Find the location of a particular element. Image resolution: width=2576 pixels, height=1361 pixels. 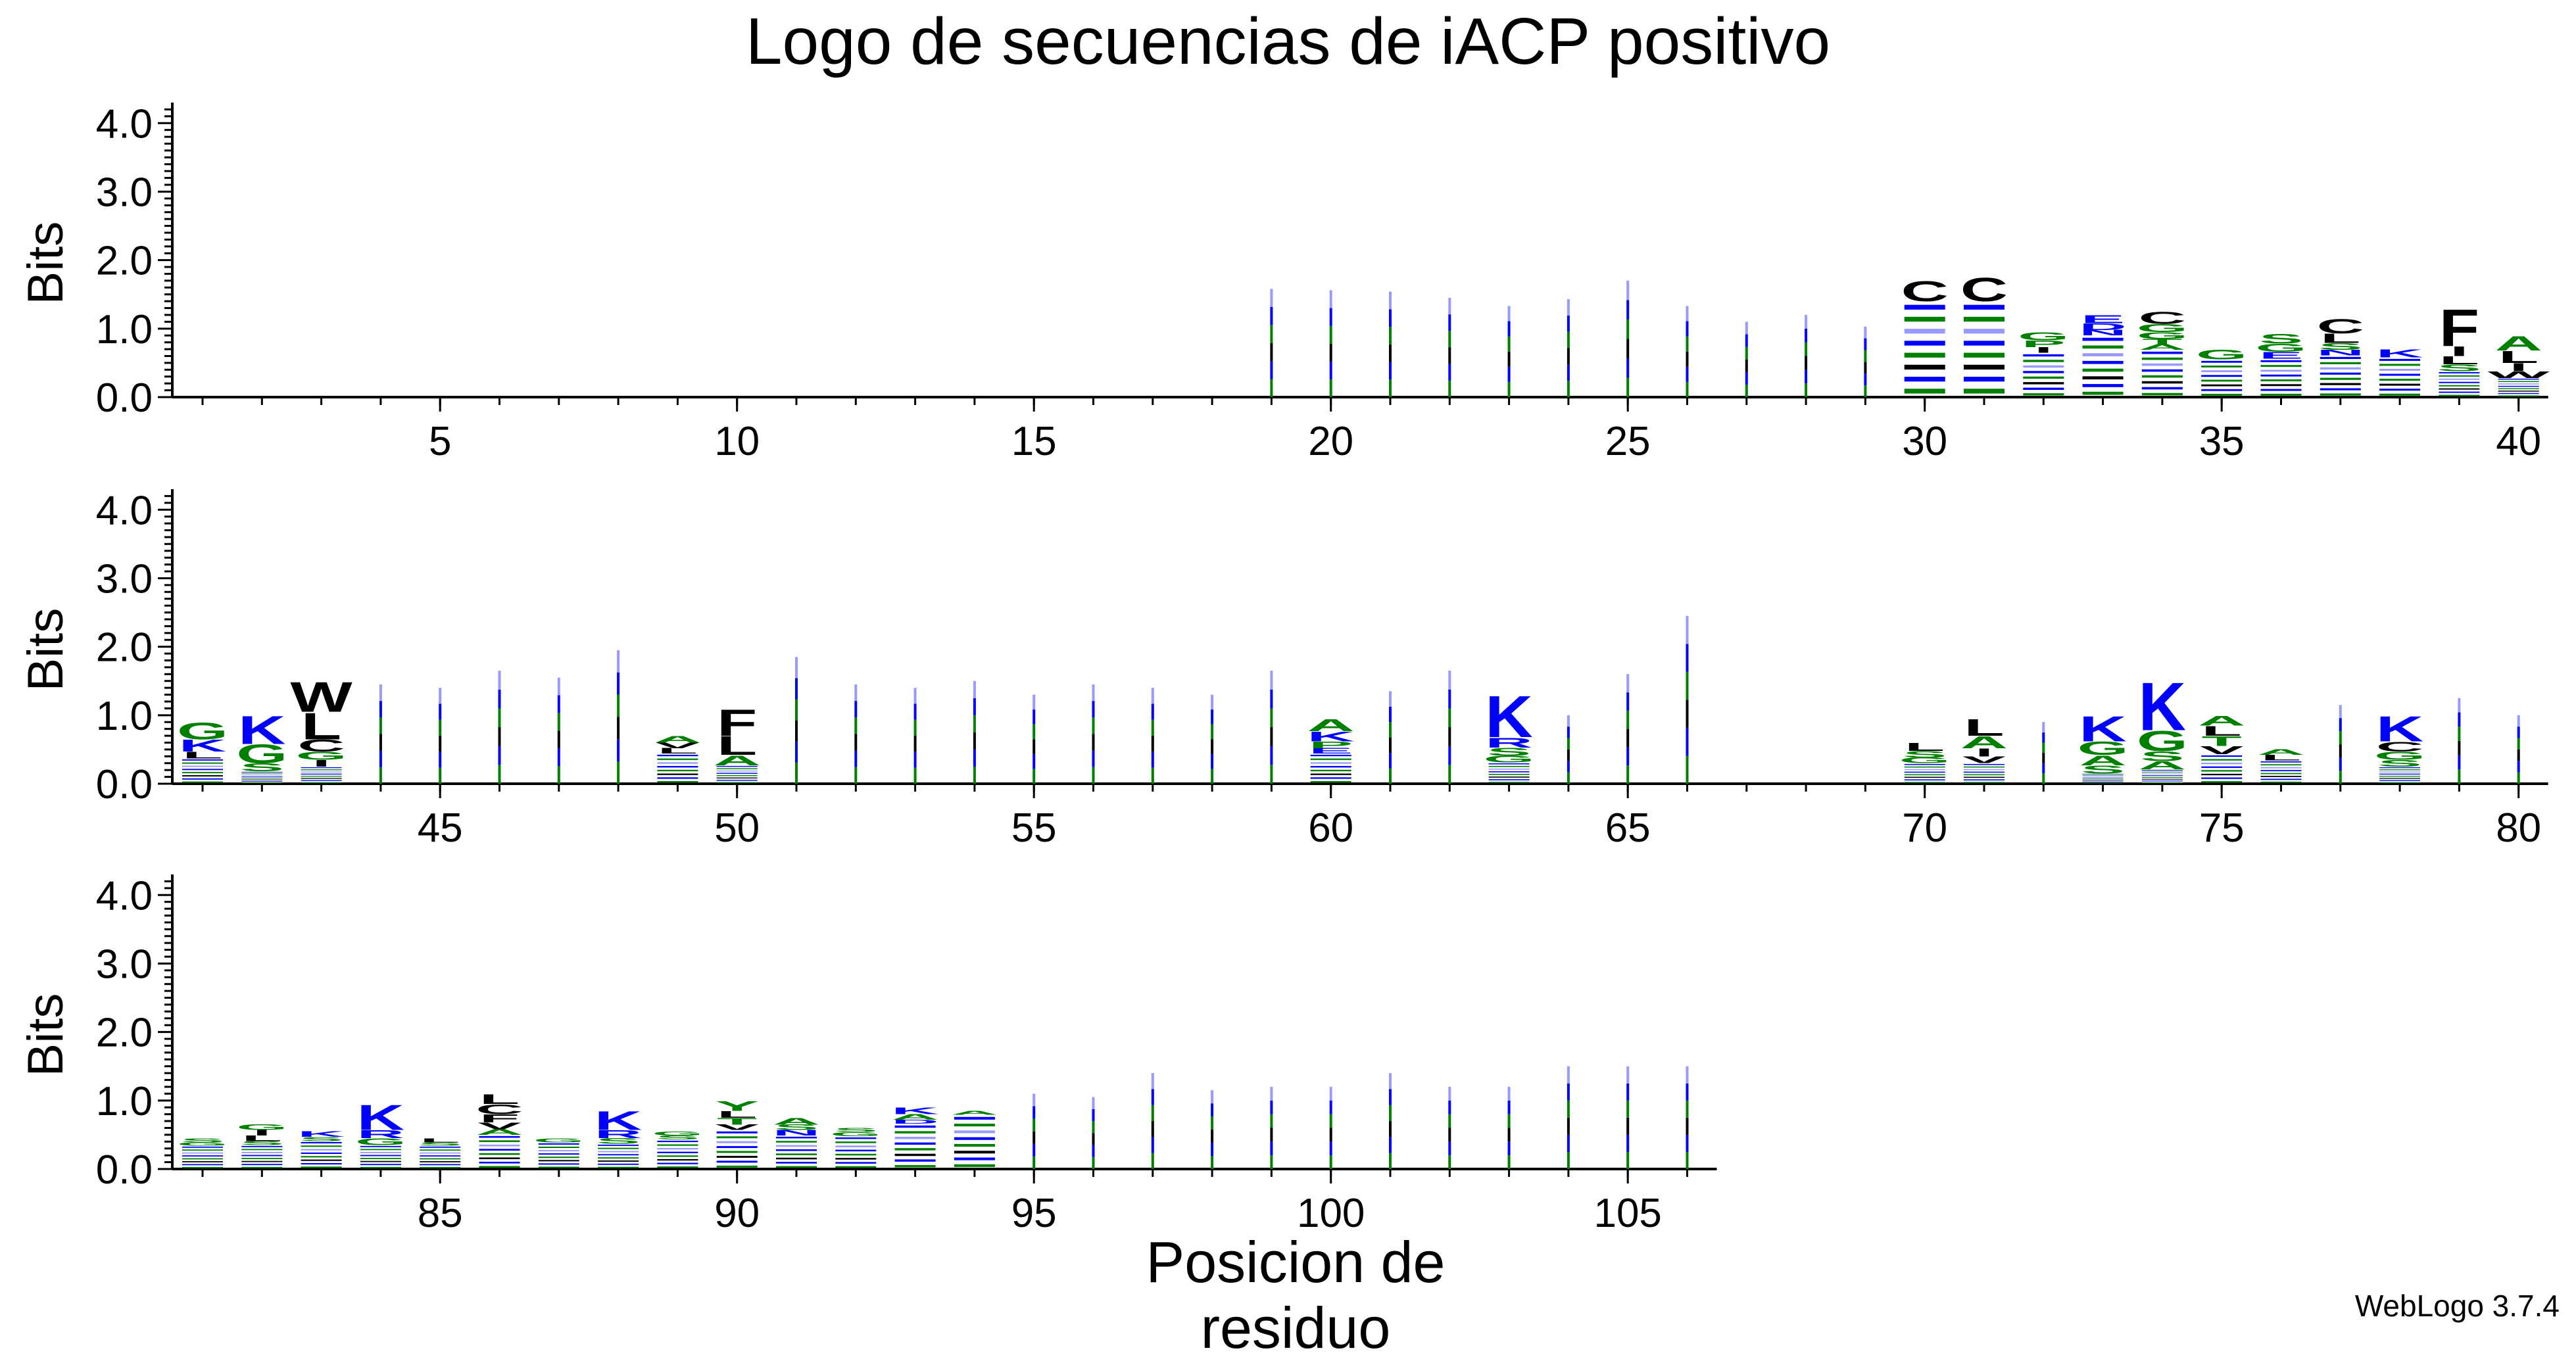

stack-pos-92: GS is located at coordinates (856, 1147).